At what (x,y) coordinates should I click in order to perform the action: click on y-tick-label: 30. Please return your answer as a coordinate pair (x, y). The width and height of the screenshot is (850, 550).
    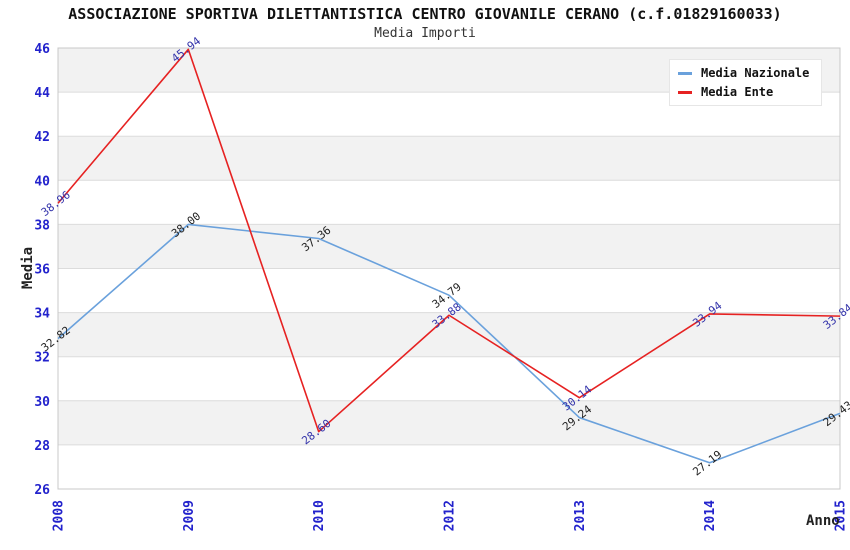
    Looking at the image, I should click on (42, 402).